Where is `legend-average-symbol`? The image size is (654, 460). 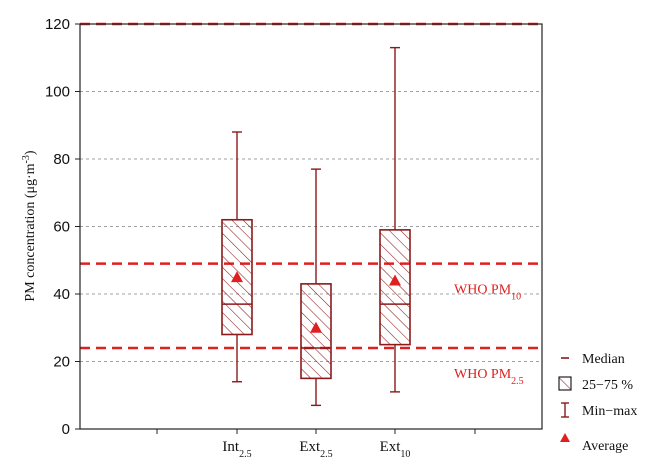 legend-average-symbol is located at coordinates (565, 437).